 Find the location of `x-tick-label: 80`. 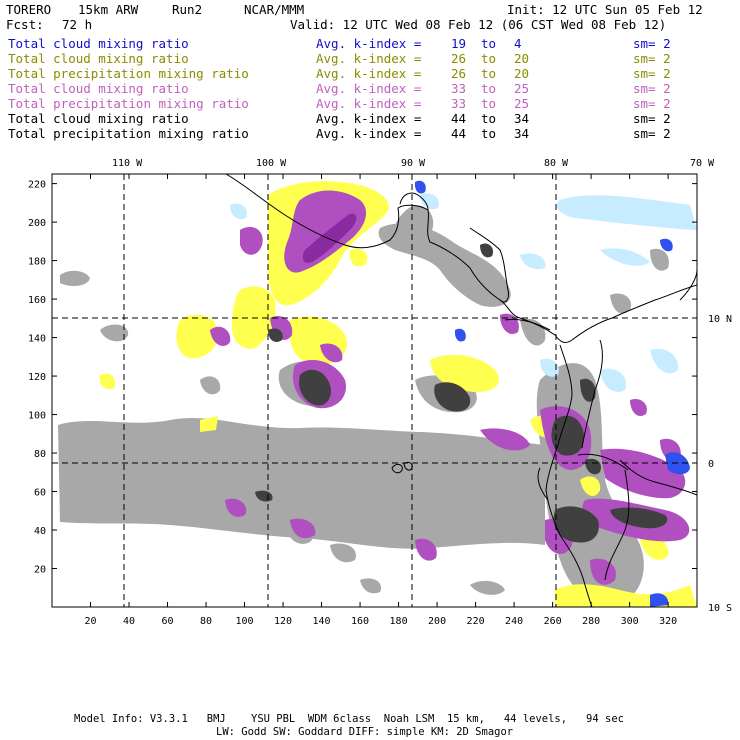

x-tick-label: 80 is located at coordinates (206, 621).